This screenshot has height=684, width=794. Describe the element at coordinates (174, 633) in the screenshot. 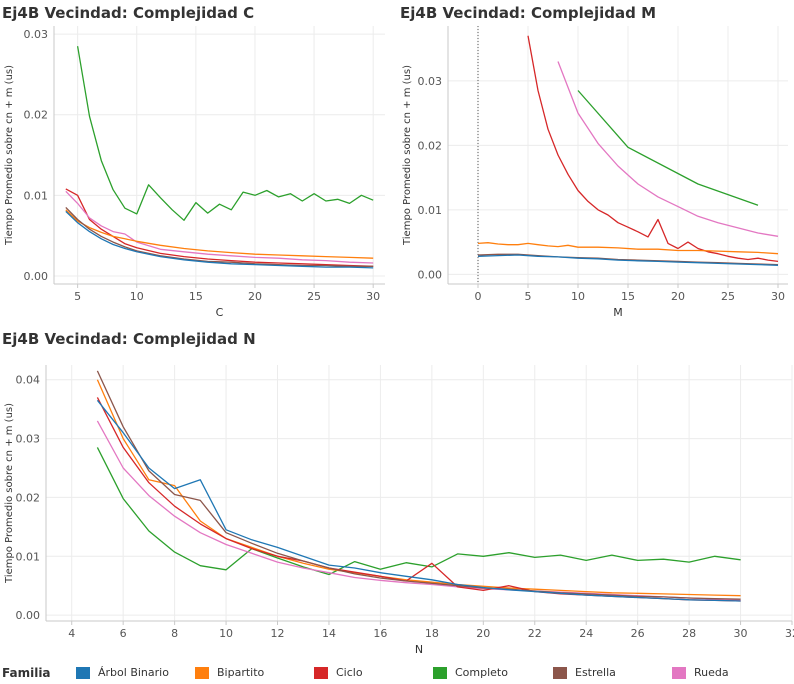

I see `x-tick-label: 8` at that location.